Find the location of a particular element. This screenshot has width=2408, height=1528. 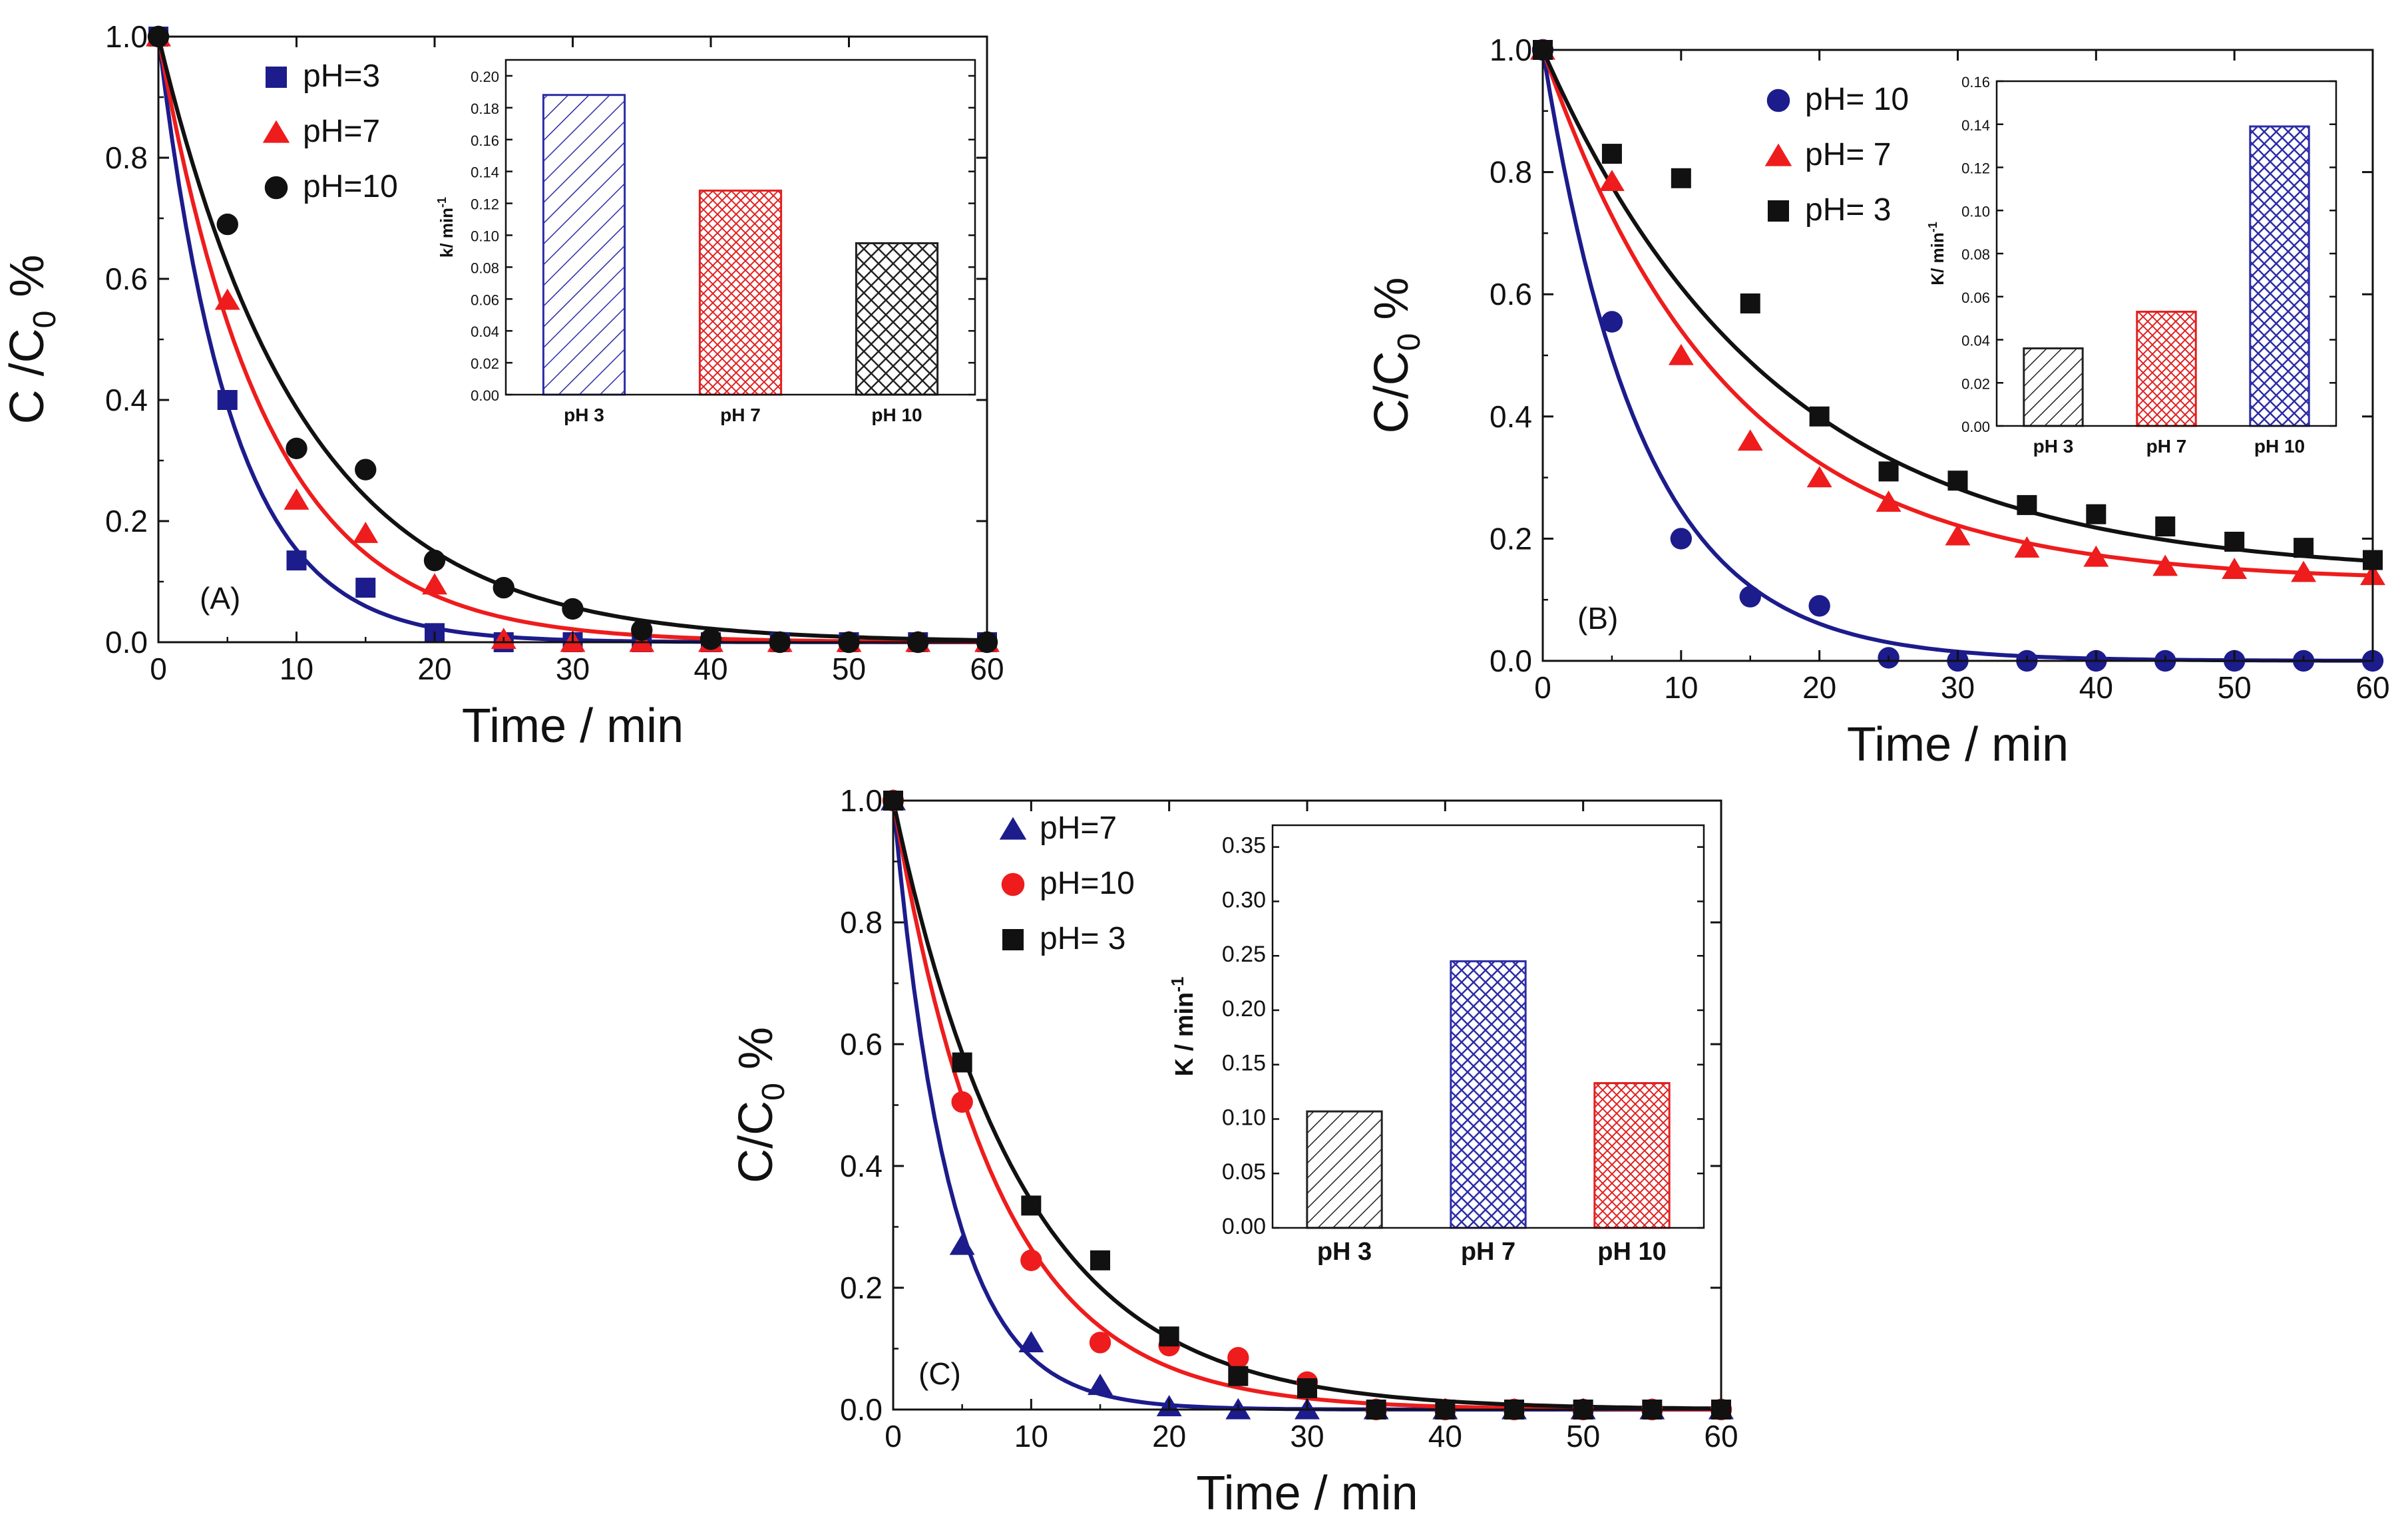

x-axis-title: Time / min is located at coordinates (1307, 1493).